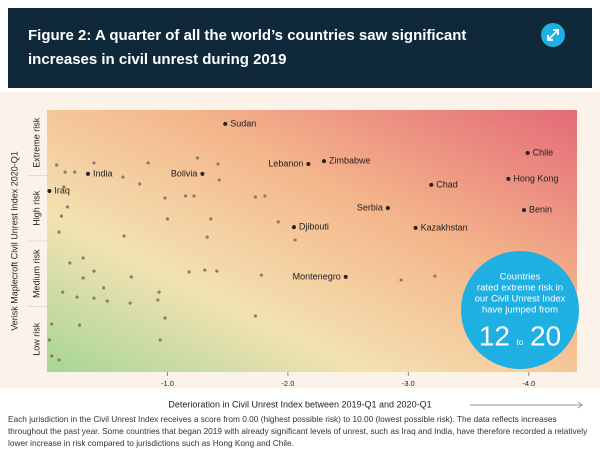 This screenshot has height=454, width=600. I want to click on point-label: Zimbabwe, so click(350, 160).